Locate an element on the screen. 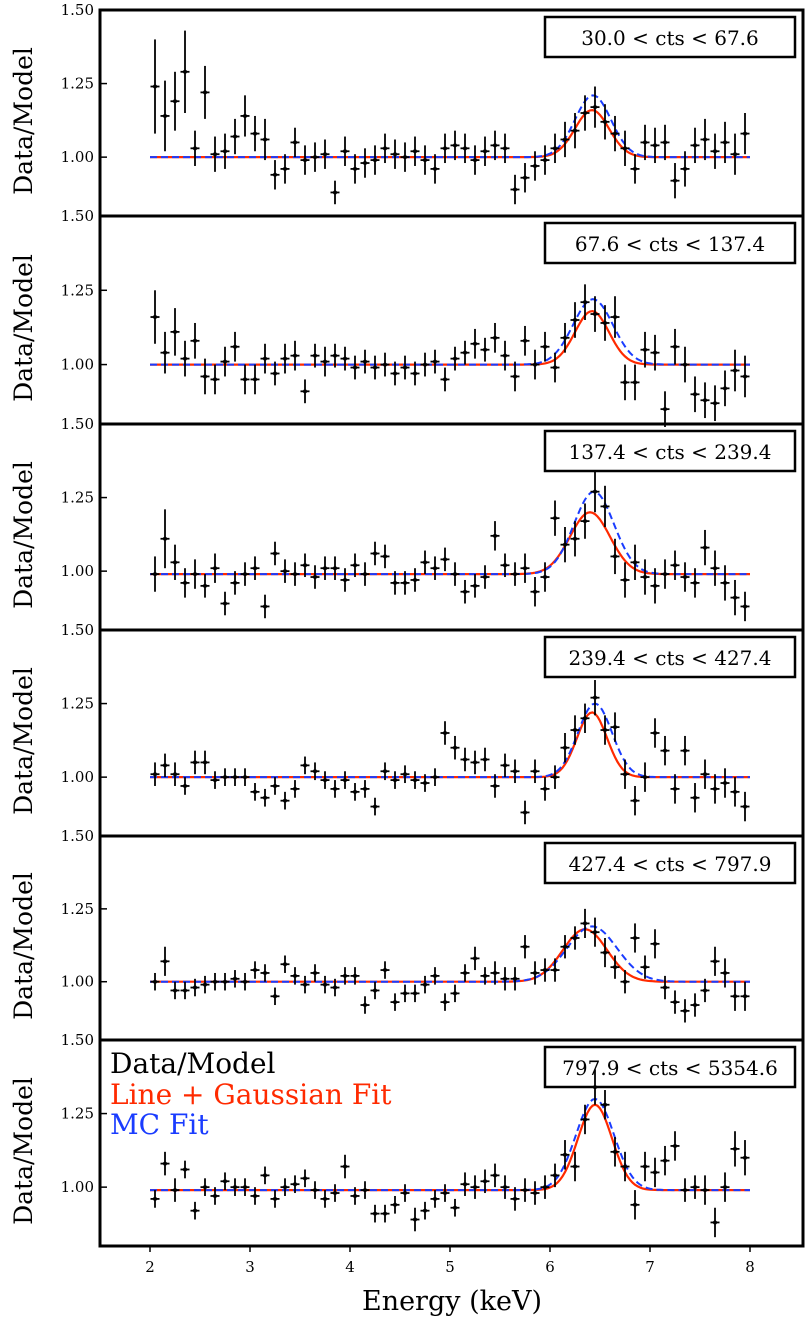 The width and height of the screenshot is (811, 1322). panel-frame is located at coordinates (451, 1143).